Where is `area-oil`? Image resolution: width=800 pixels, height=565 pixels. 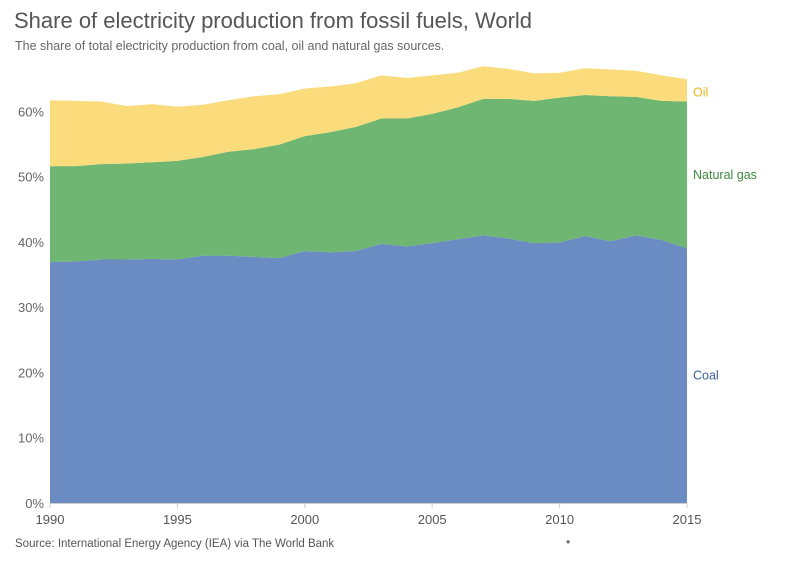
area-oil is located at coordinates (368, 116).